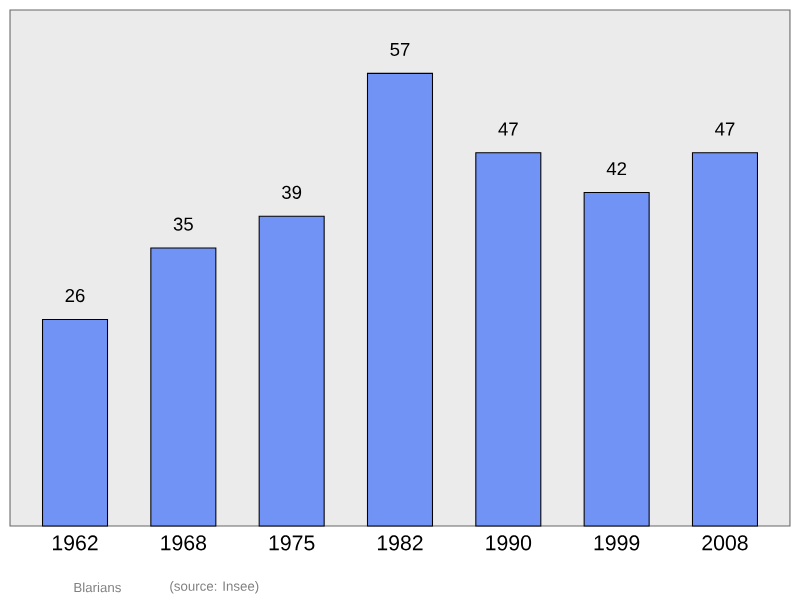 The width and height of the screenshot is (800, 602). Describe the element at coordinates (75, 543) in the screenshot. I see `x-tick-label: 1962` at that location.